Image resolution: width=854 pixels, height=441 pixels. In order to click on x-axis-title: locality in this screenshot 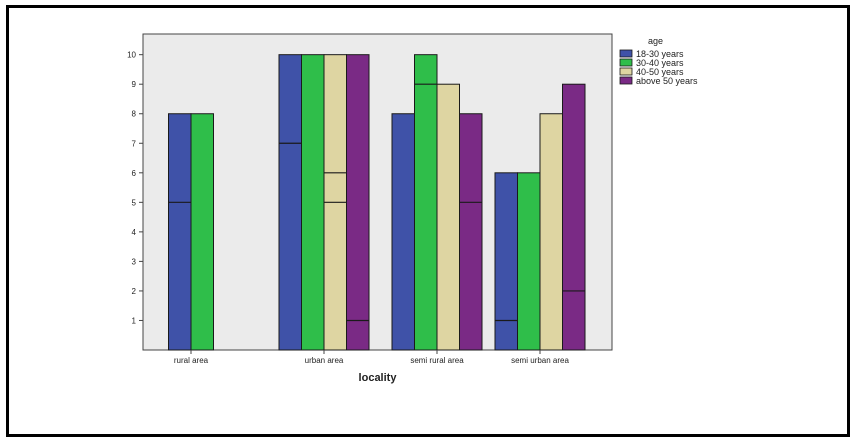, I will do `click(378, 378)`.